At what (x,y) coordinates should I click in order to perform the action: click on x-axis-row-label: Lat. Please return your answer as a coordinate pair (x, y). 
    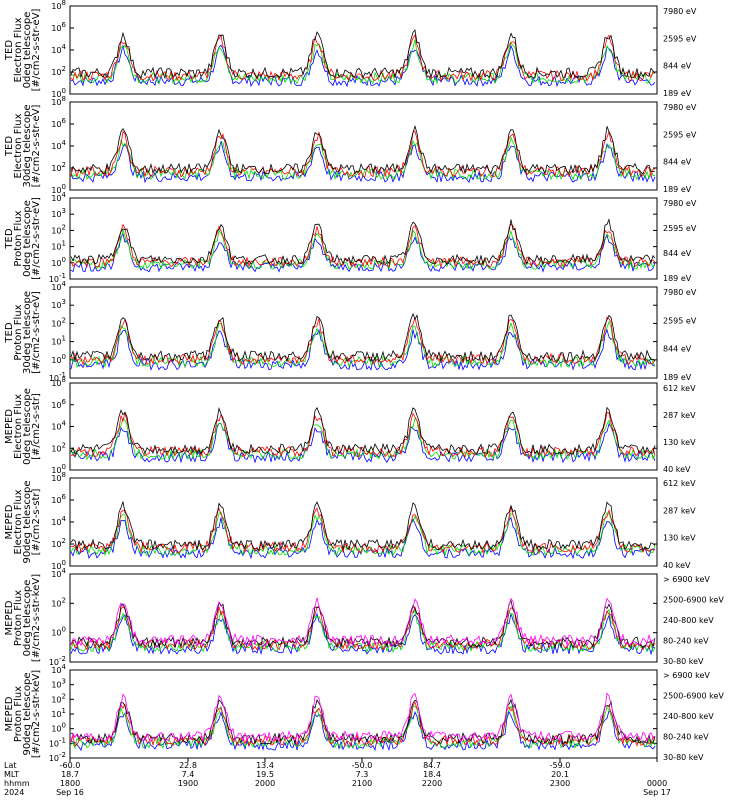
    Looking at the image, I should click on (10, 765).